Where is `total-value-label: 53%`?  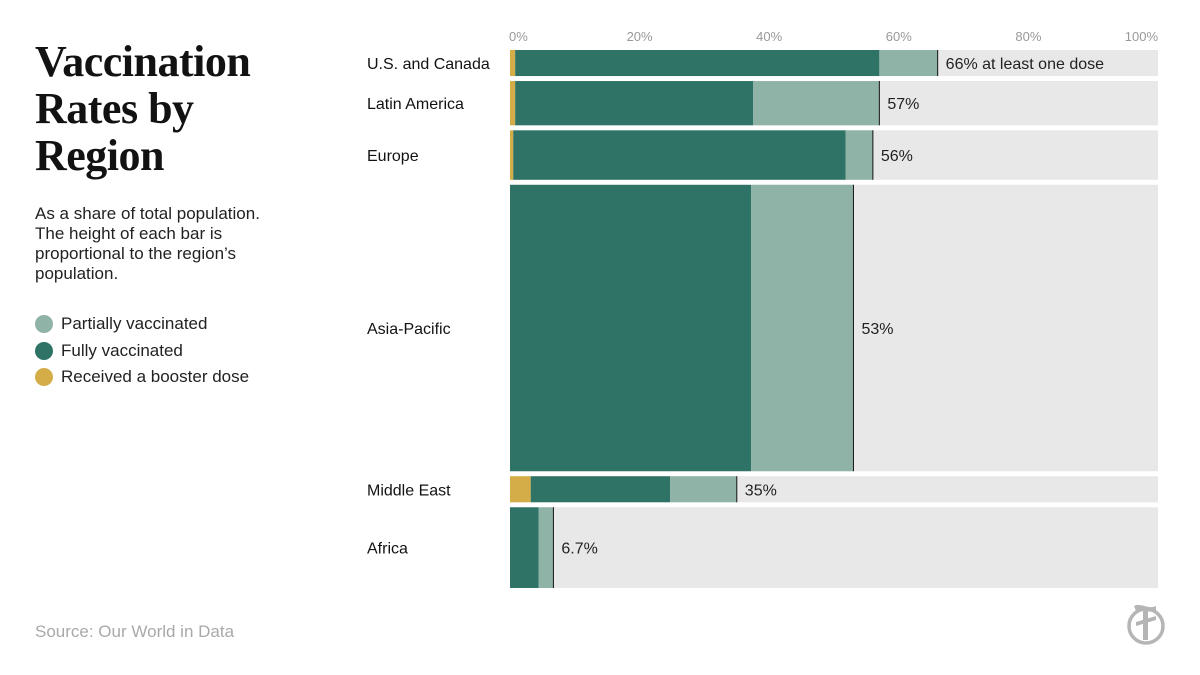
total-value-label: 53% is located at coordinates (877, 329).